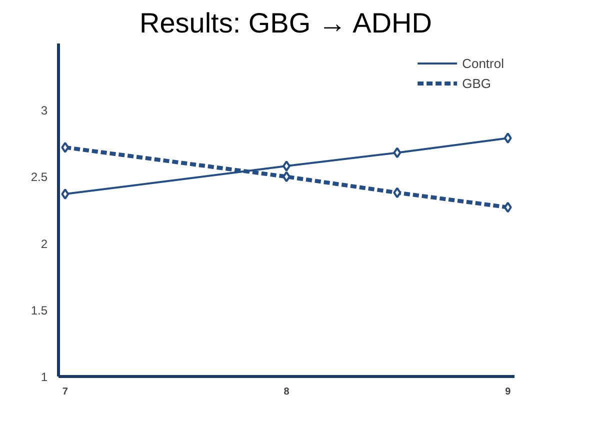 Image resolution: width=594 pixels, height=446 pixels. What do you see at coordinates (476, 83) in the screenshot?
I see `legend-label: GBG` at bounding box center [476, 83].